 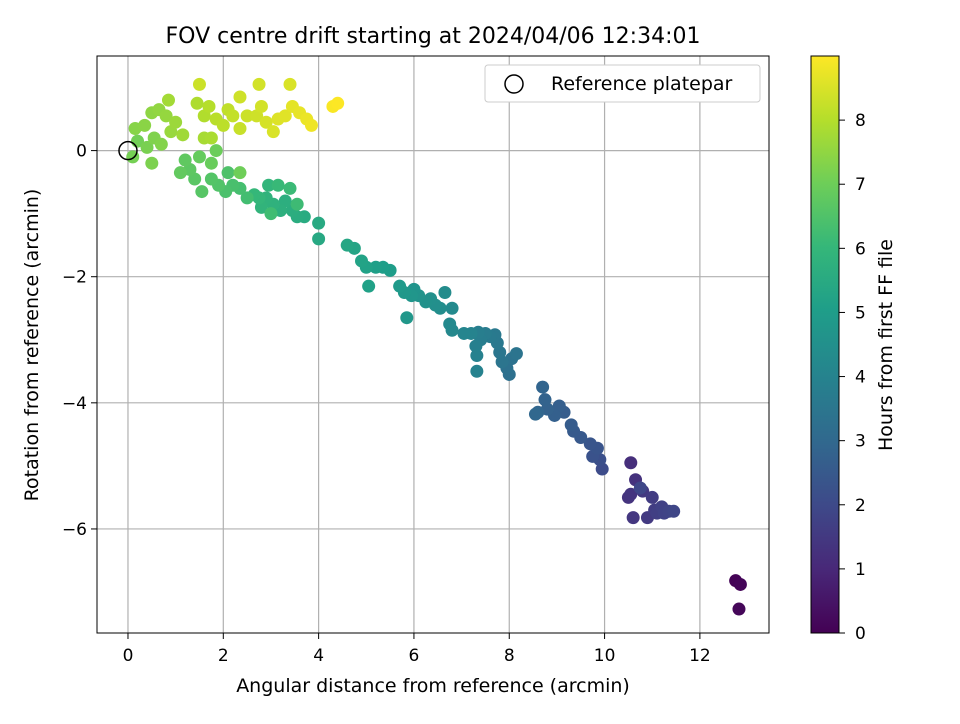 I want to click on y-tick-label: −4, so click(x=74, y=404).